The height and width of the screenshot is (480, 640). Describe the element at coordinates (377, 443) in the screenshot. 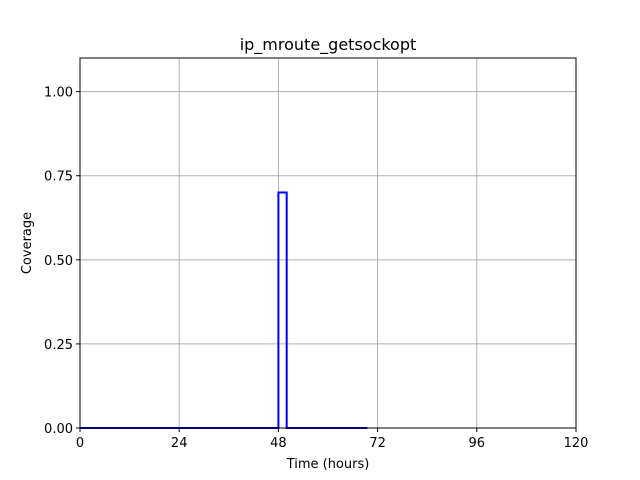

I see `x-tick-label: 72` at that location.